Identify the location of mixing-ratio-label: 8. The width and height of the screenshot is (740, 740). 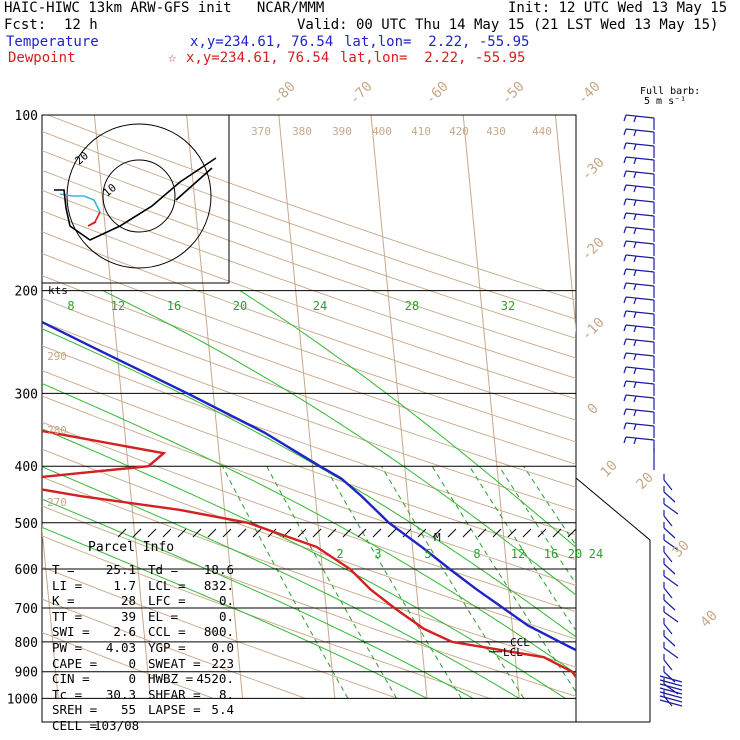
(70, 306).